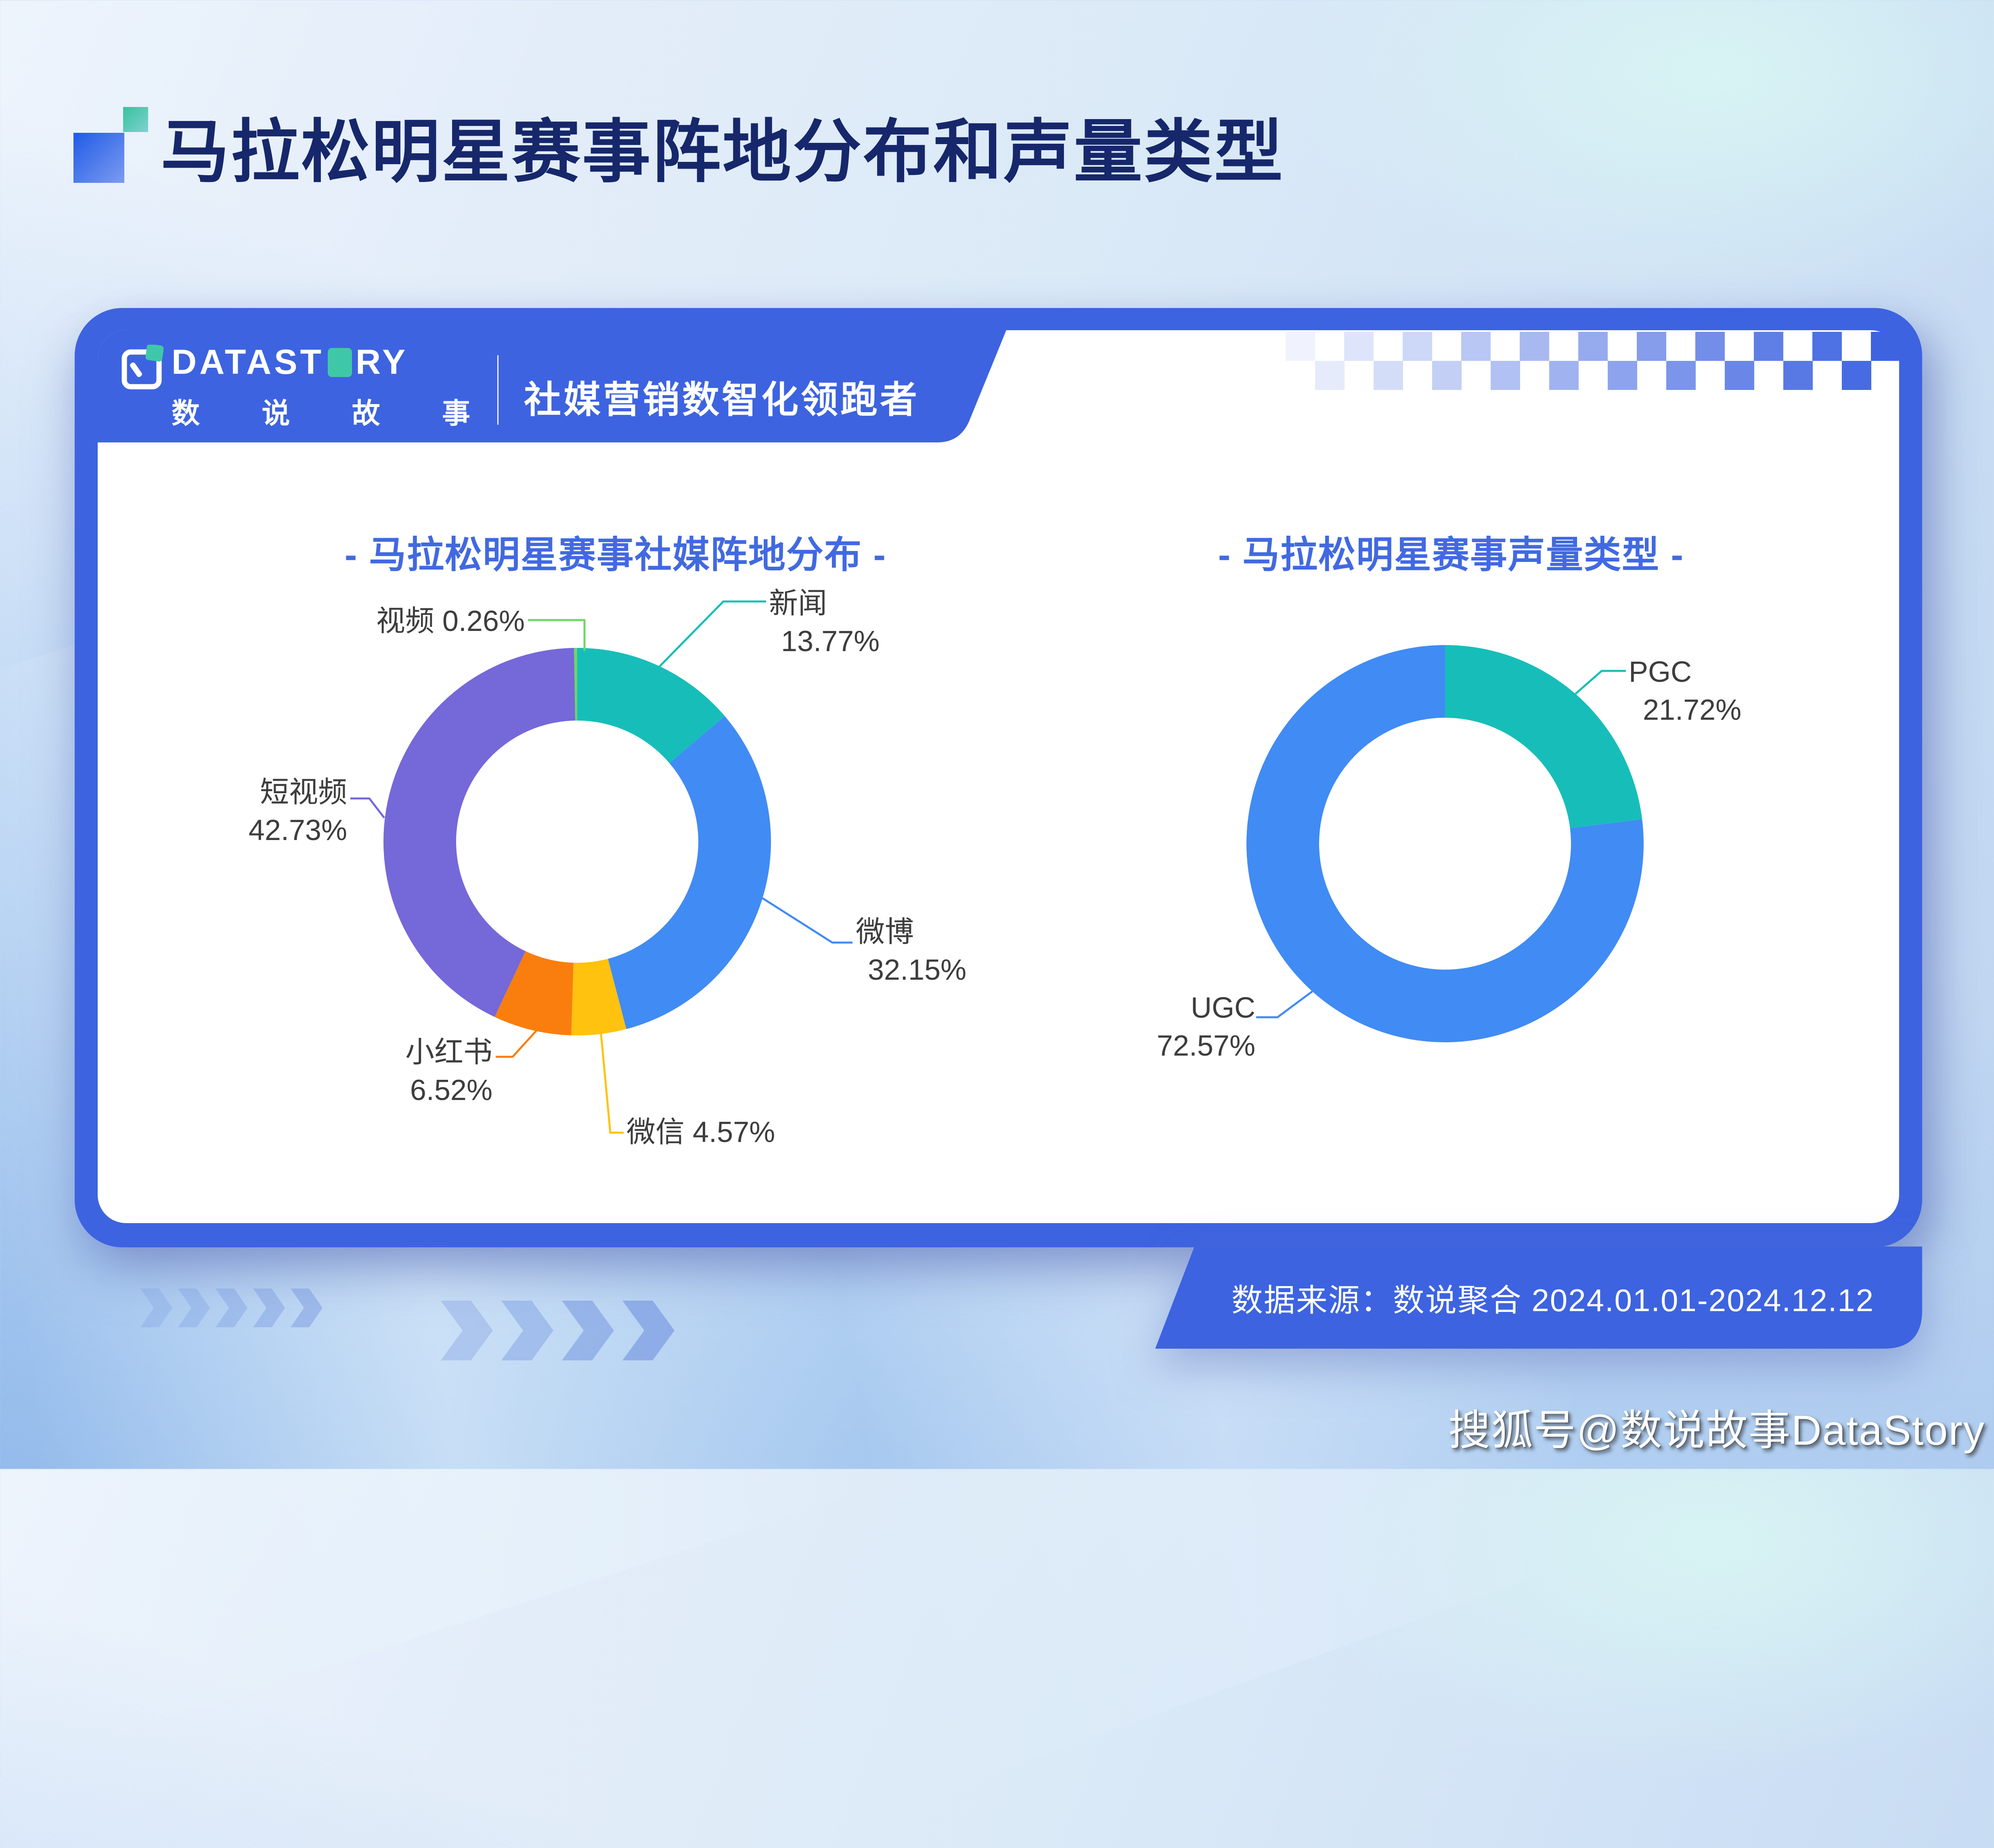 Image resolution: width=1994 pixels, height=1848 pixels. I want to click on slice-label-微信: 微信 4.57%, so click(700, 1132).